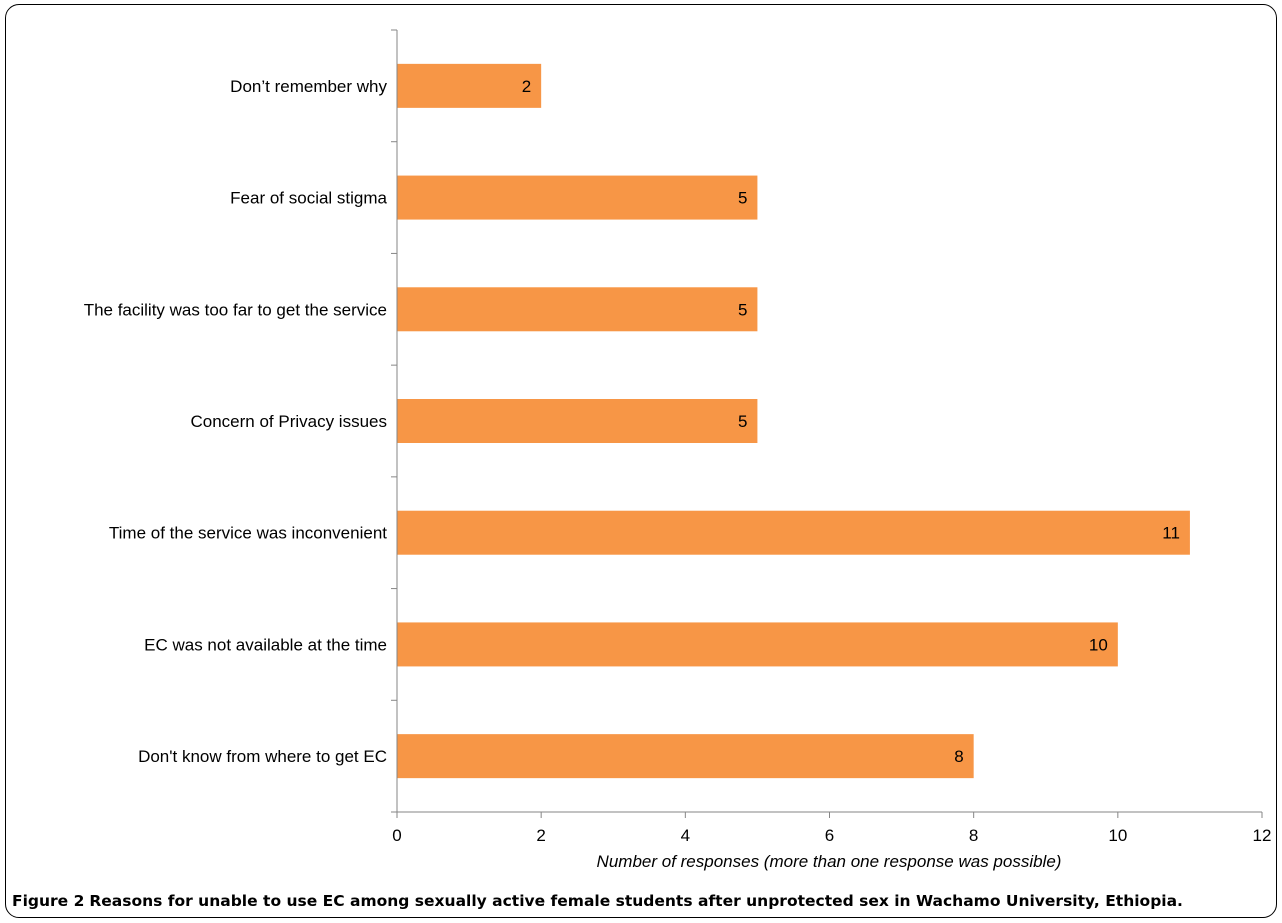 Image resolution: width=1282 pixels, height=923 pixels. What do you see at coordinates (288, 421) in the screenshot?
I see `category-label: Concern of Privacy issues` at bounding box center [288, 421].